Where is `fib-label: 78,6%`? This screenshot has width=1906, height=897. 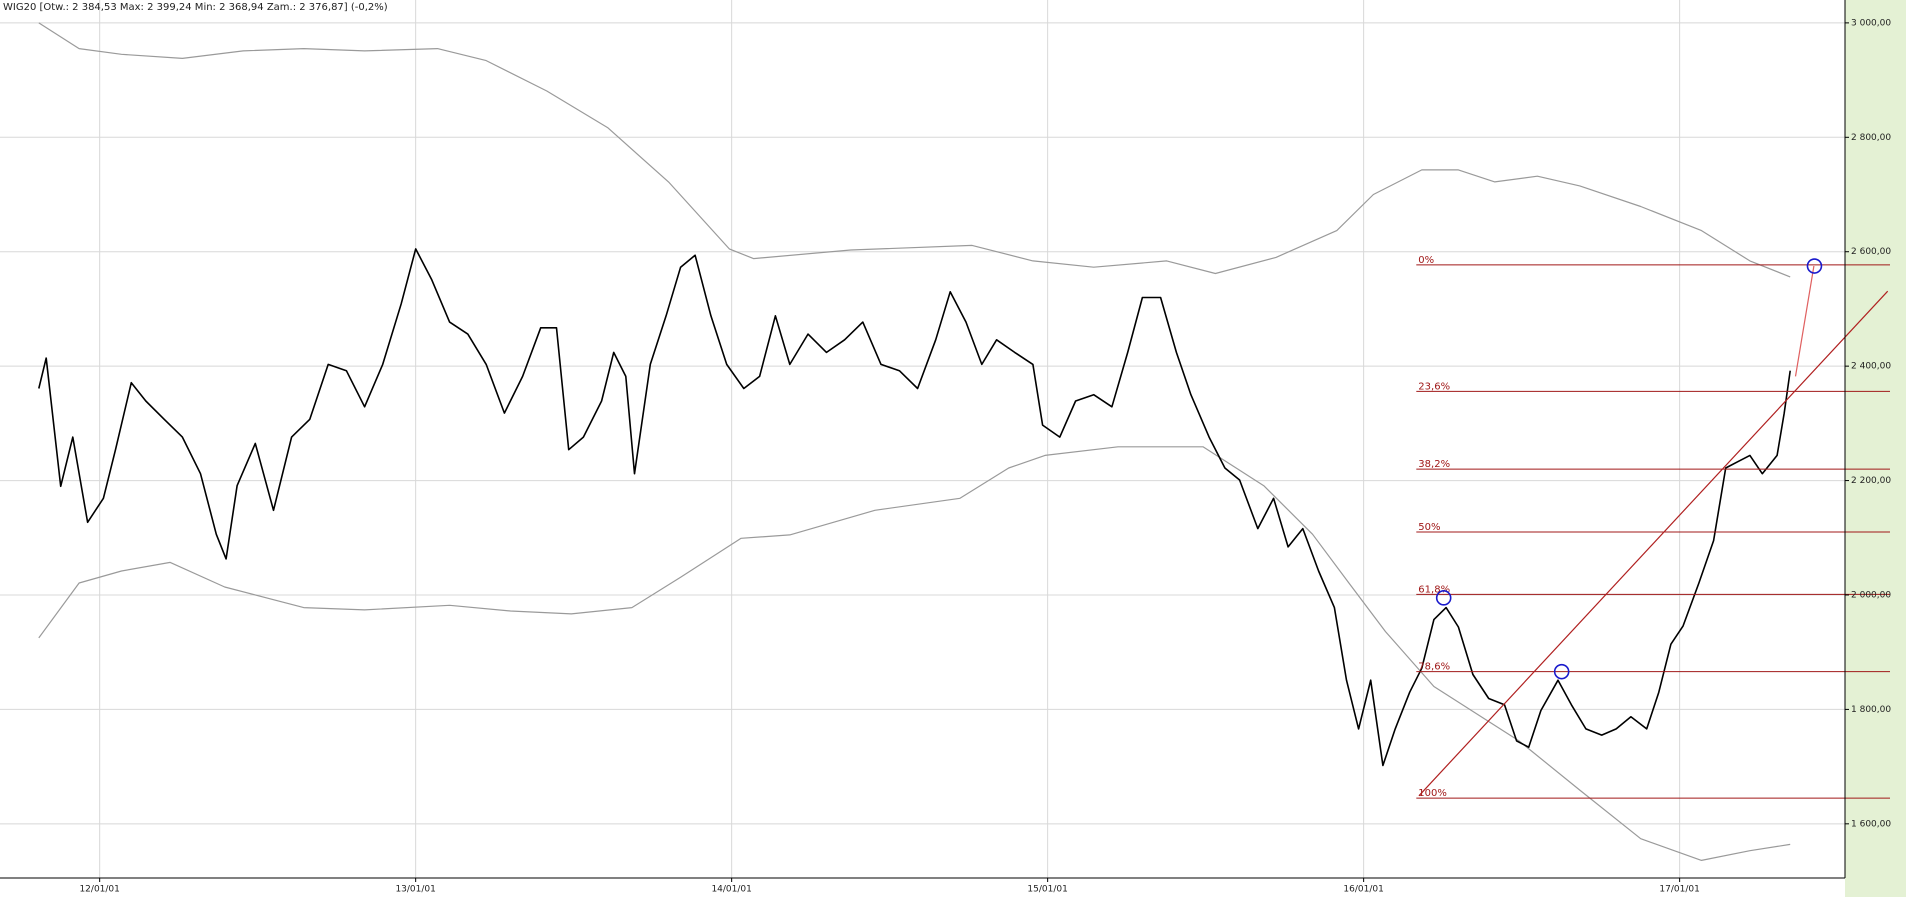 fib-label: 78,6% is located at coordinates (1434, 667).